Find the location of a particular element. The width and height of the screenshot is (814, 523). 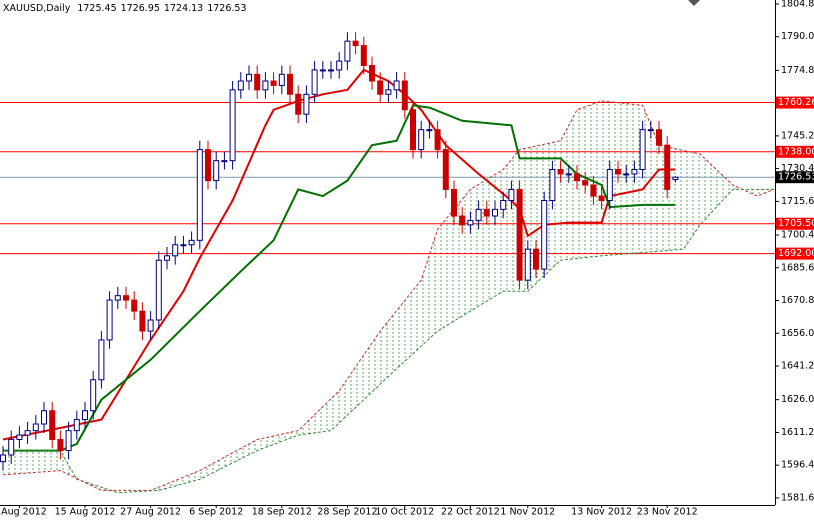

header-open: 1725.45 is located at coordinates (96, 8).